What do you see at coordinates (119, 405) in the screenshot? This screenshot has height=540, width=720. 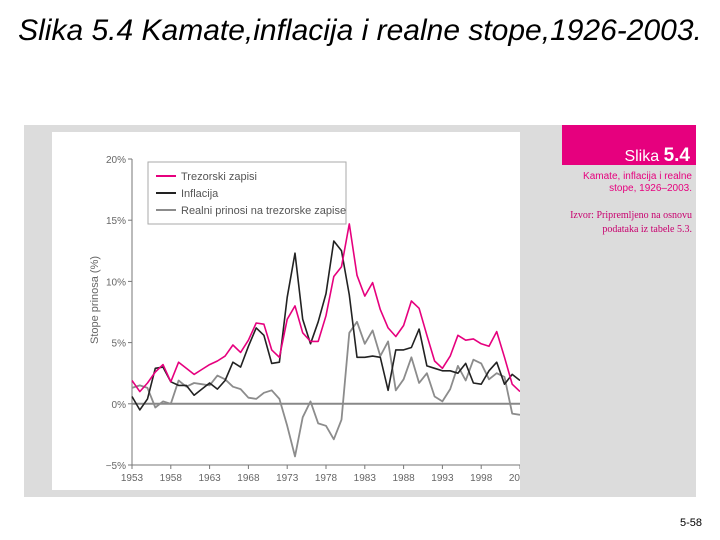 I see `y-tick-label: 0%` at bounding box center [119, 405].